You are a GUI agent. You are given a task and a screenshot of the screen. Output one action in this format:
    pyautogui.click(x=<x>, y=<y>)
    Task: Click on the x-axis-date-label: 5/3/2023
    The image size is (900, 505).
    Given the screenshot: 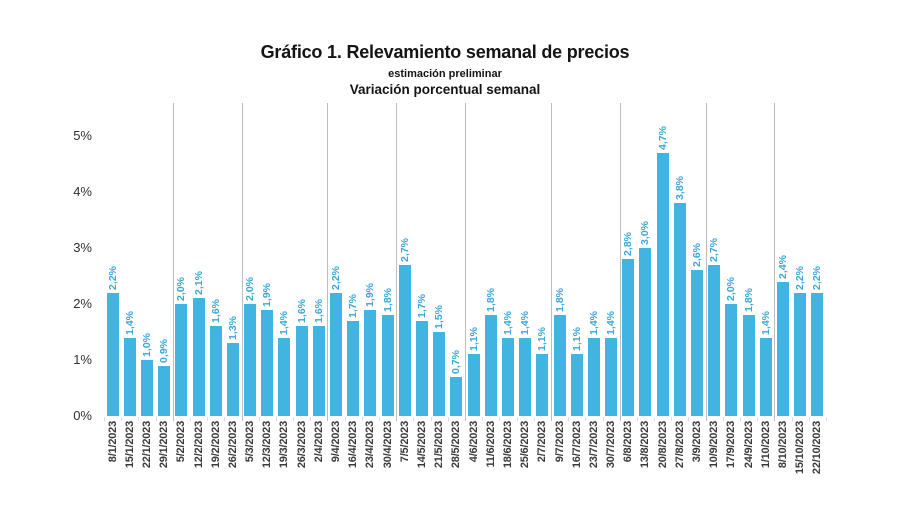 What is the action you would take?
    pyautogui.click(x=250, y=442)
    